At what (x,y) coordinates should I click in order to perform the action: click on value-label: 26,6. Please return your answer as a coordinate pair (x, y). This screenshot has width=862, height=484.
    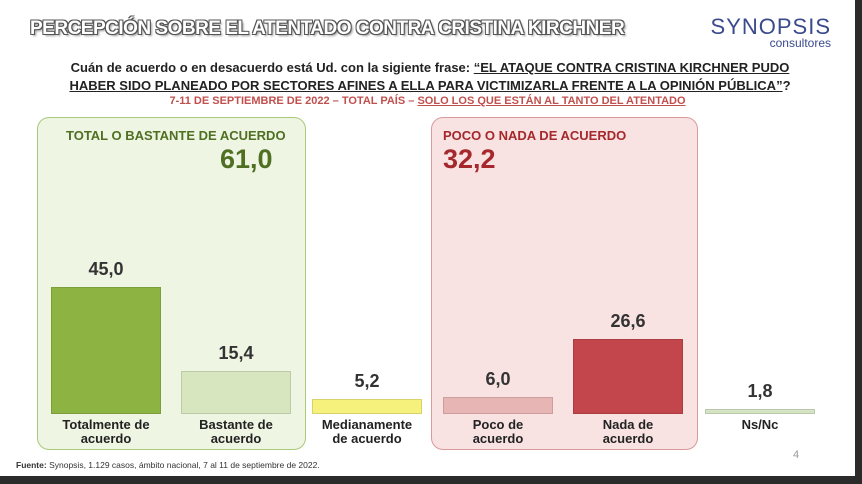
    Looking at the image, I should click on (628, 320).